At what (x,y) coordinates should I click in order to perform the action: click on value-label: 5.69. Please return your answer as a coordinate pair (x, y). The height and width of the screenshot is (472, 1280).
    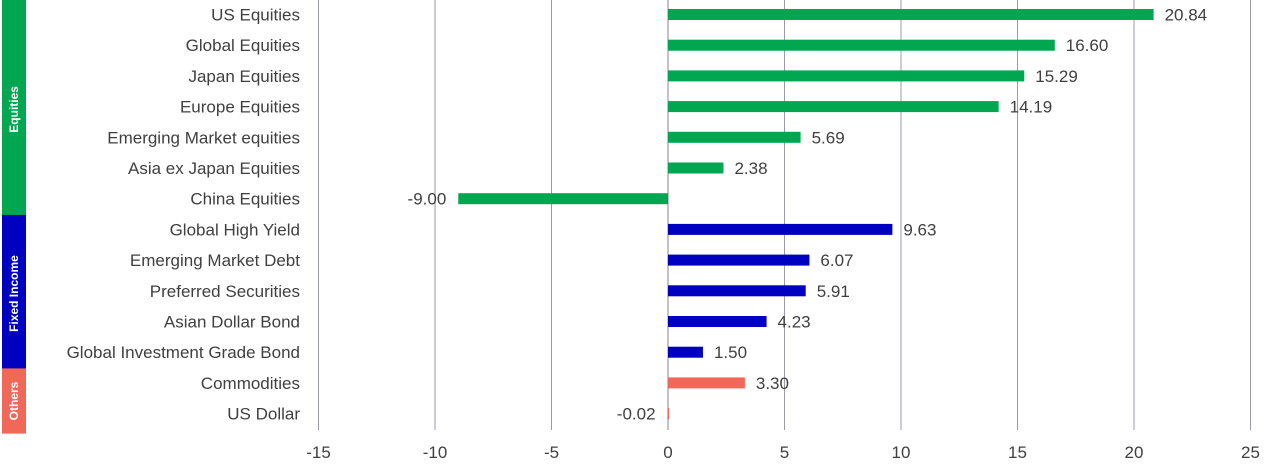
    Looking at the image, I should click on (828, 137).